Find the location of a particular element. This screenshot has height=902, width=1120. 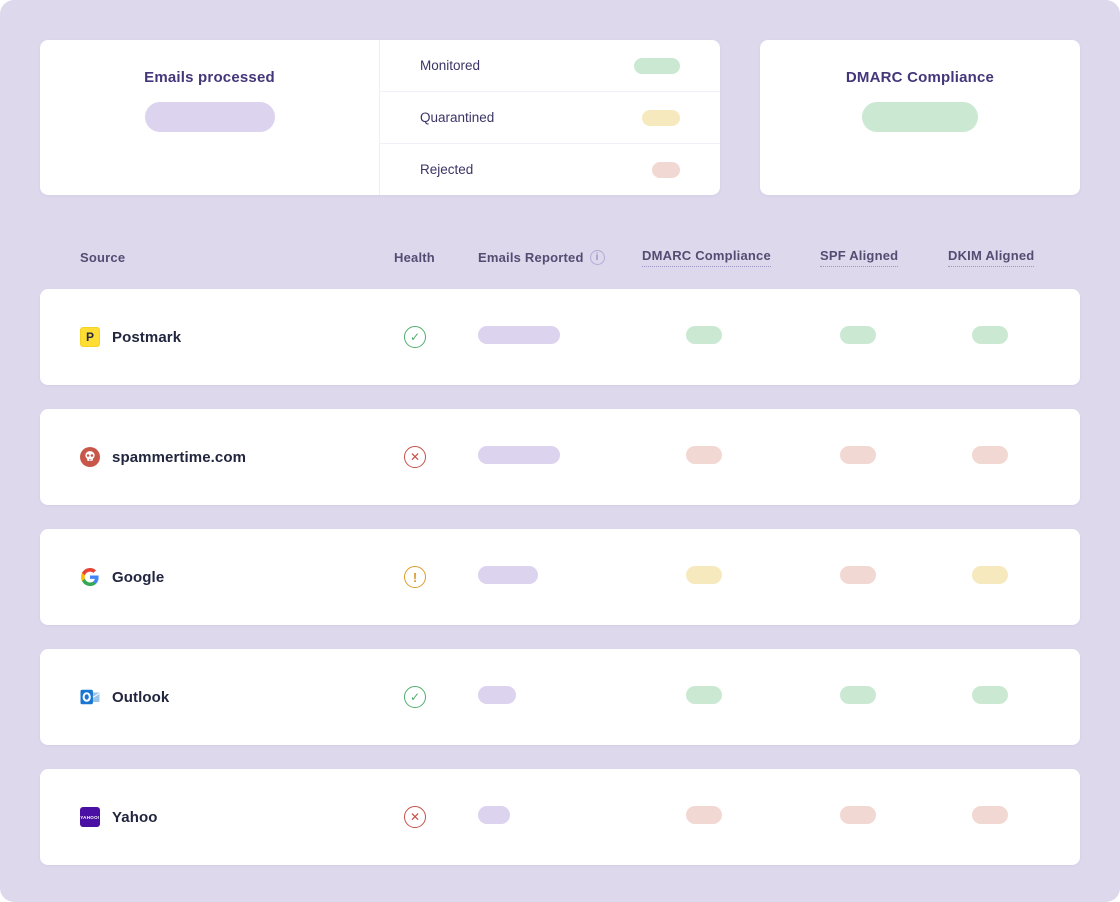

legend-row-quarantined: Quarantined is located at coordinates (550, 117).